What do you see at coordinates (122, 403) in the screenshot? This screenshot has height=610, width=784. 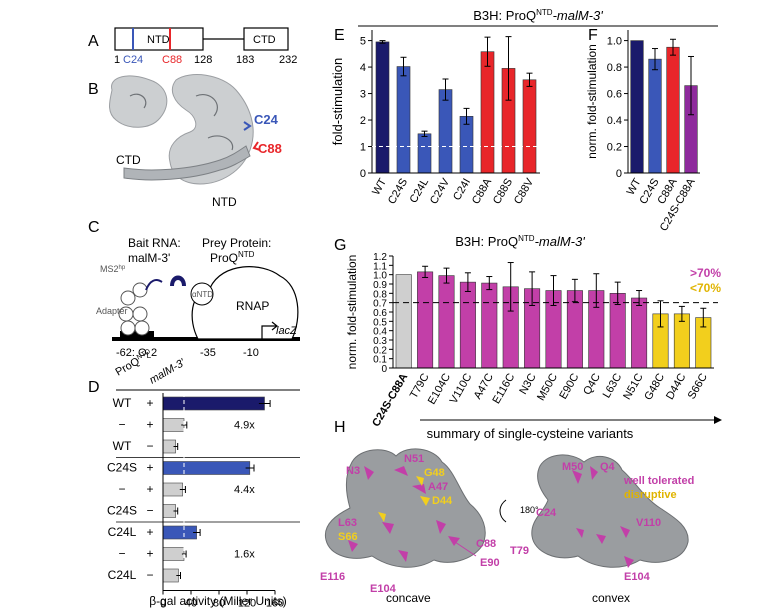 I see `d-row-label: WT` at bounding box center [122, 403].